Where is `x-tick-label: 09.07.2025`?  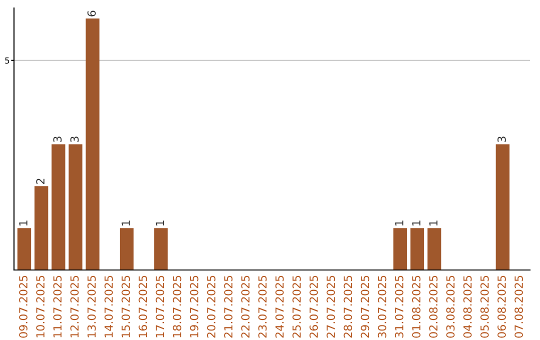
x-tick-label: 09.07.2025 is located at coordinates (23, 307).